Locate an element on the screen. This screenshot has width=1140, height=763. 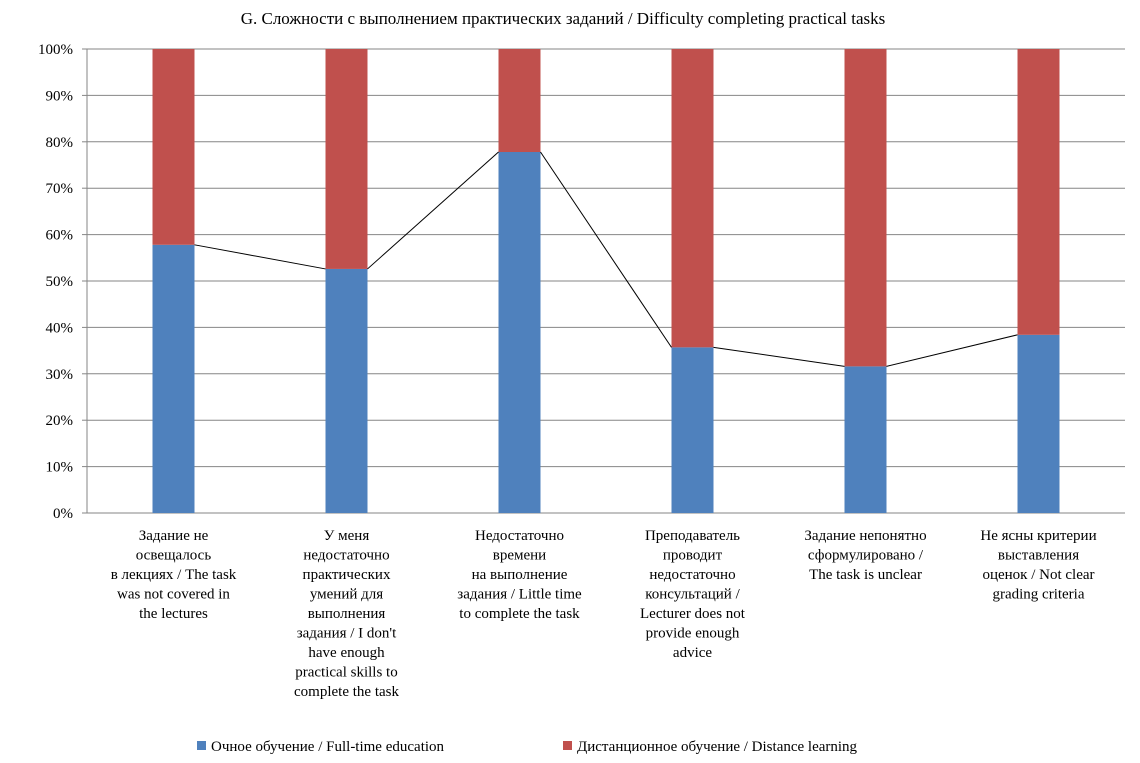
x-category-label-line: на выполнение is located at coordinates (520, 575).